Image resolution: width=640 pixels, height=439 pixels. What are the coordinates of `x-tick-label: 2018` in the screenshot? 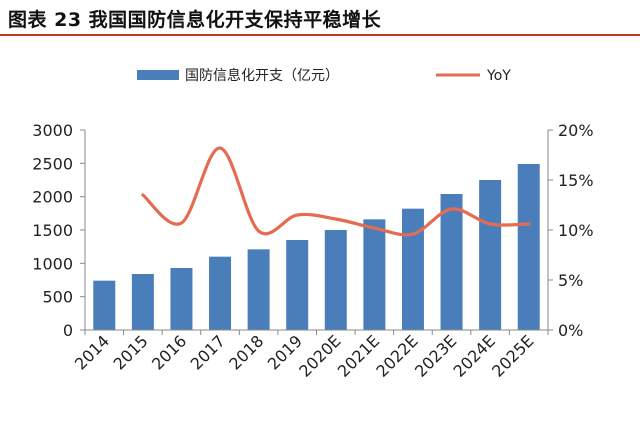 It's located at (246, 352).